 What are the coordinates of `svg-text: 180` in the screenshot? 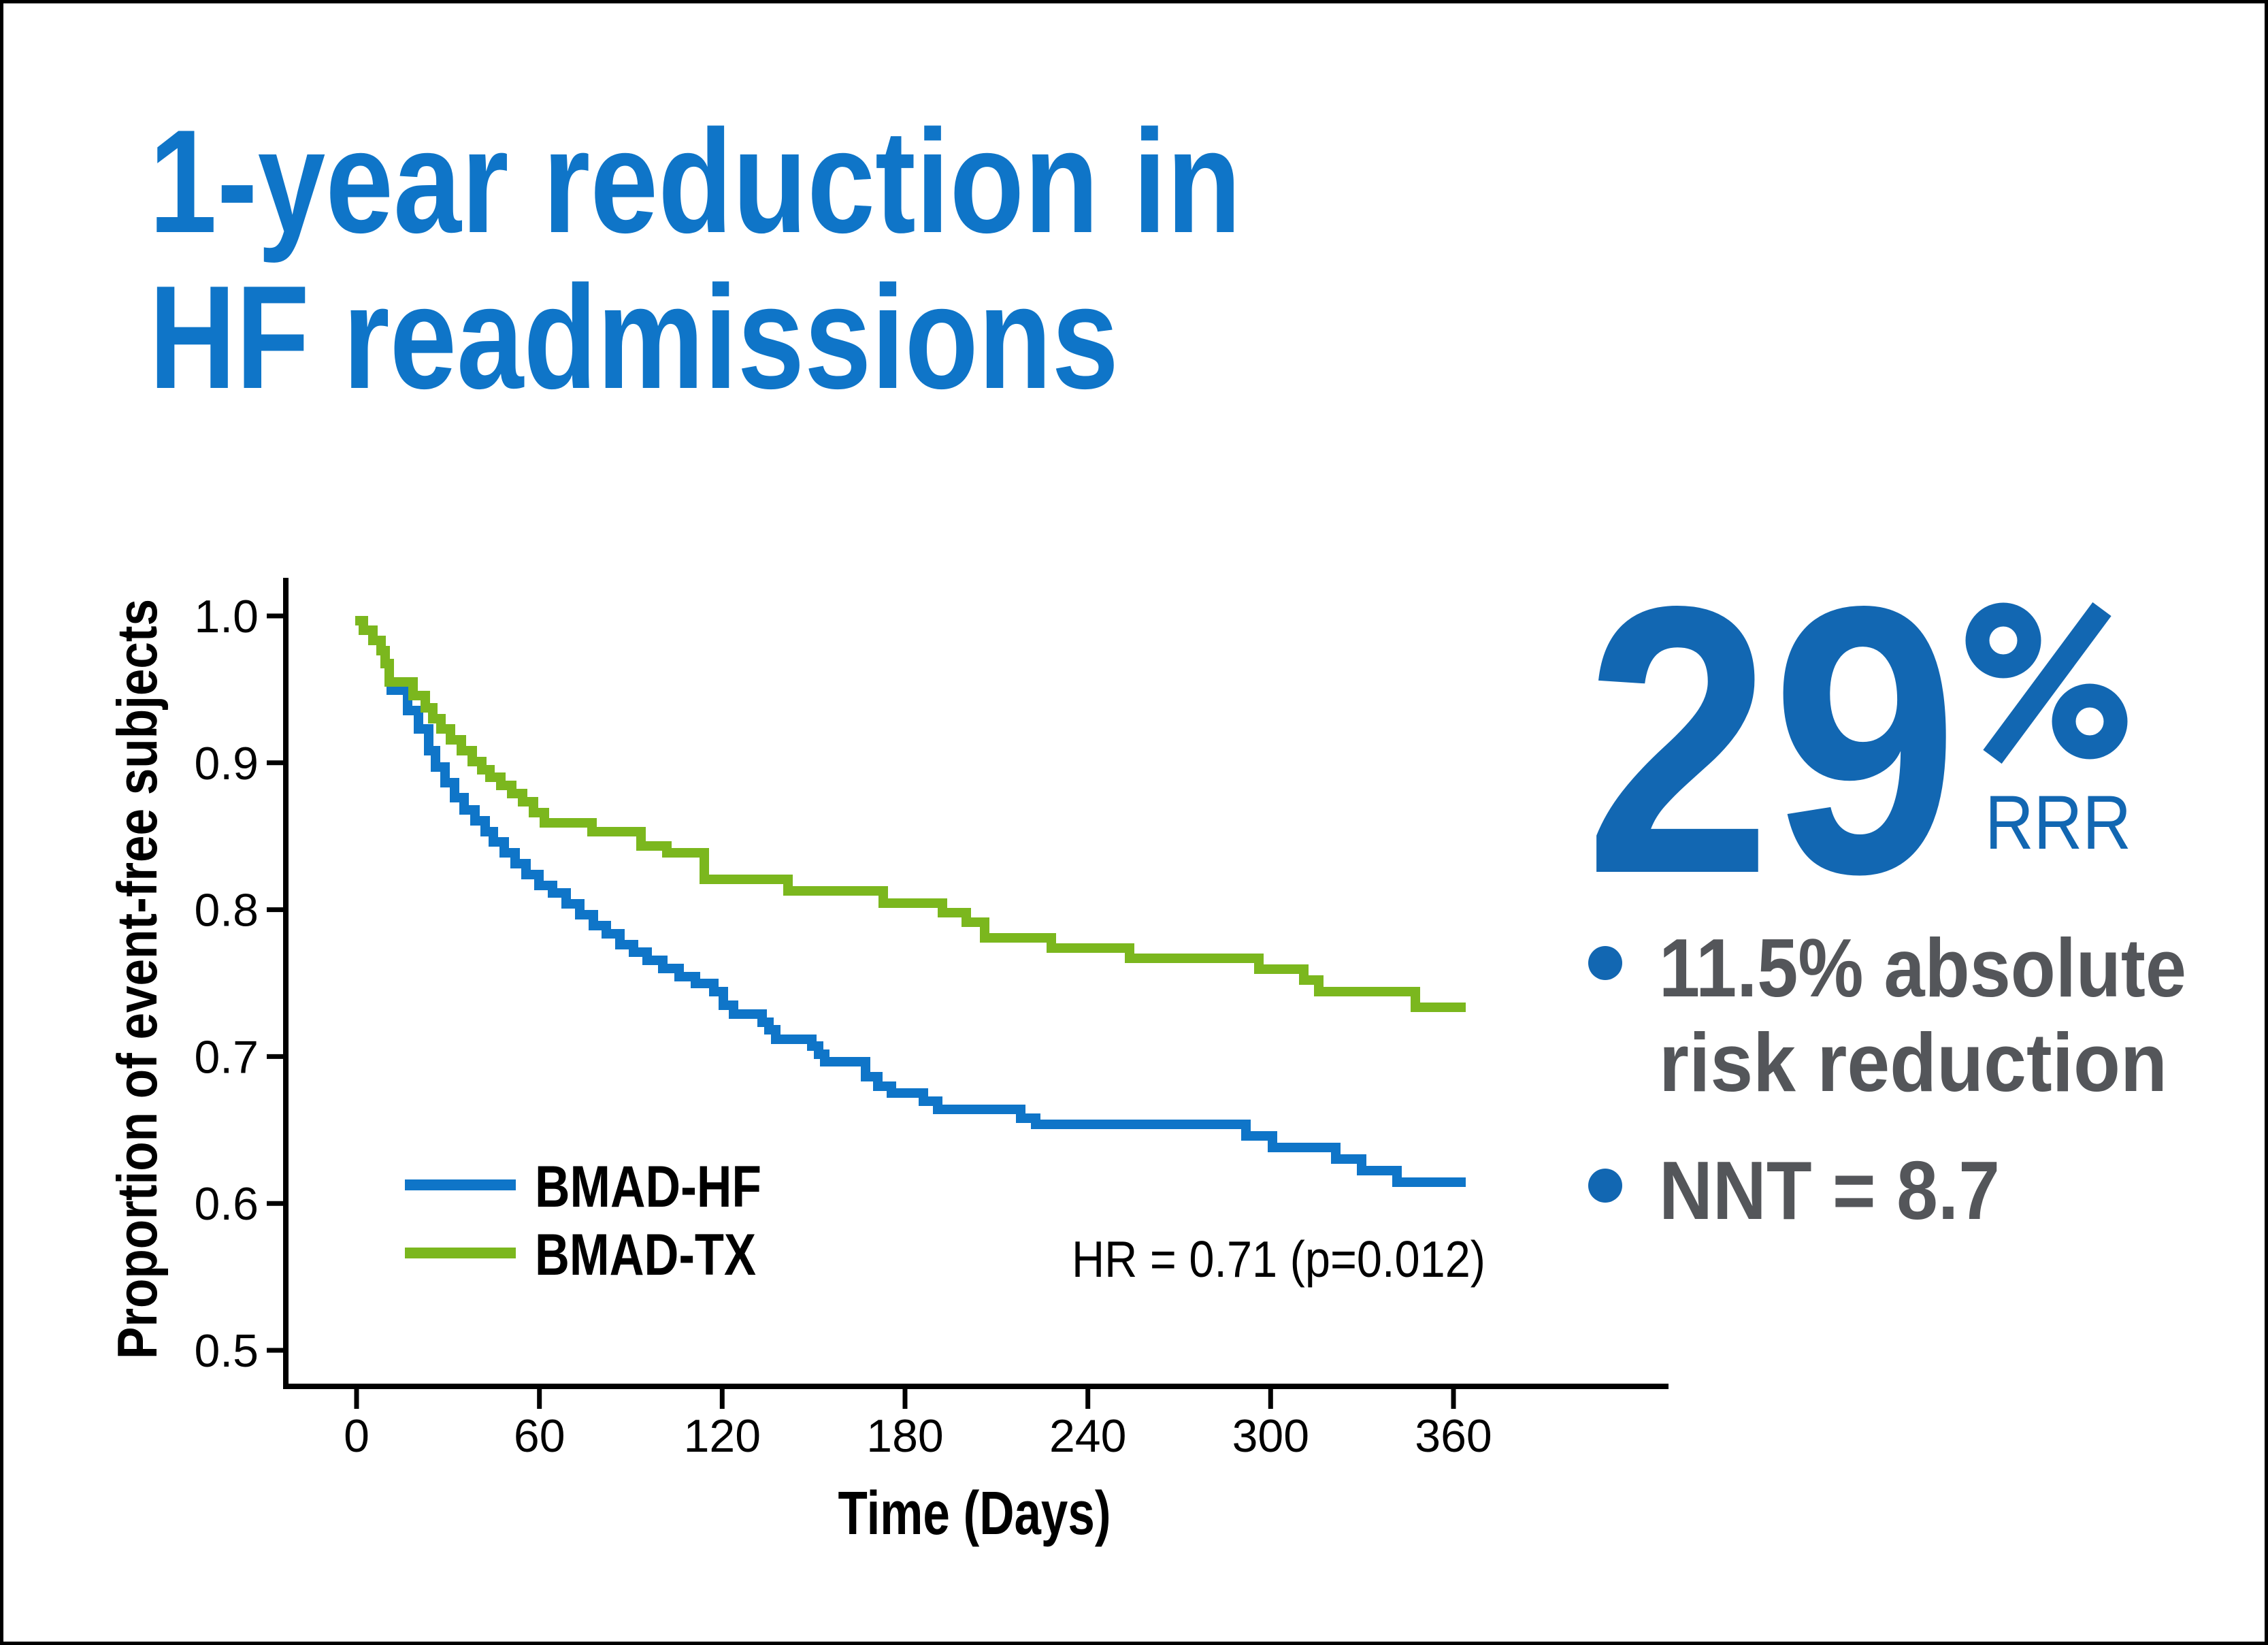 It's located at (904, 1436).